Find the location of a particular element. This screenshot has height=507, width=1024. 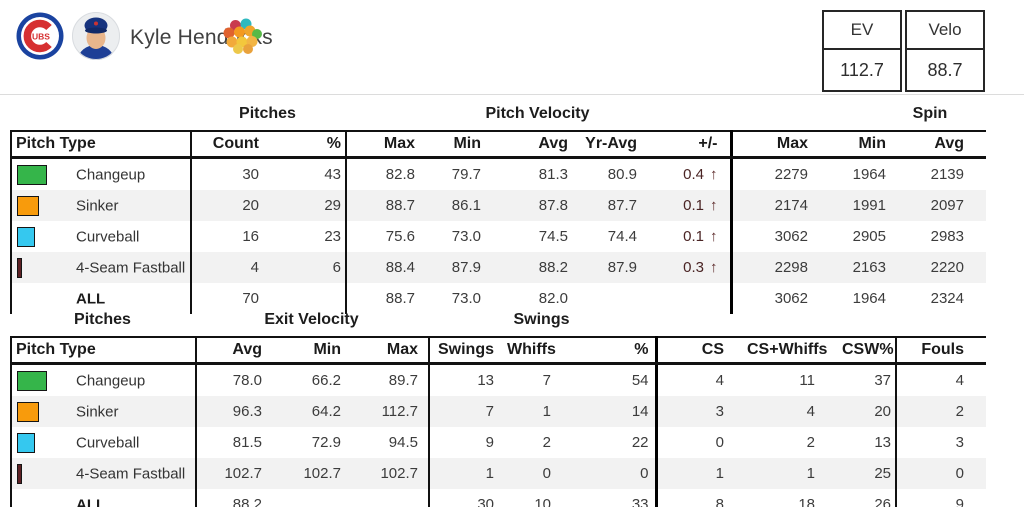

cubs-logo-icon: UBS is located at coordinates (40, 36).